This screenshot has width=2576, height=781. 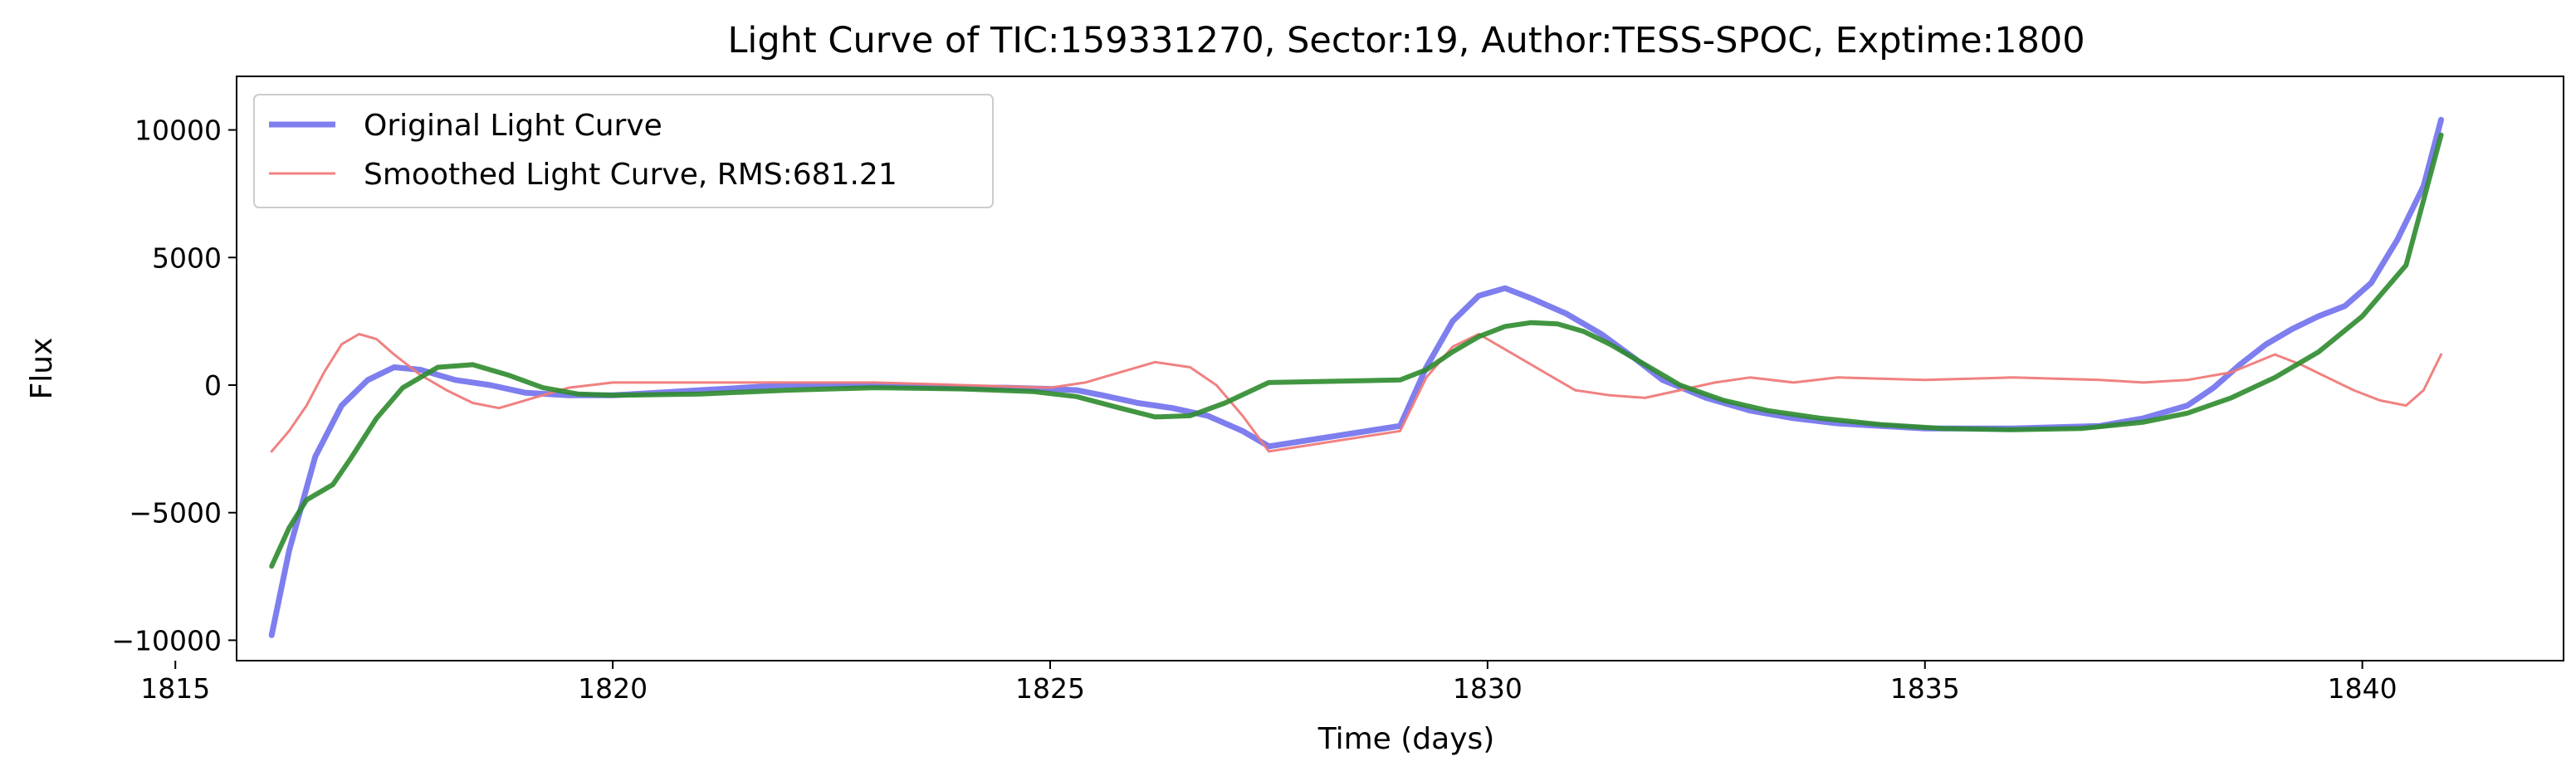 What do you see at coordinates (513, 126) in the screenshot?
I see `legend-label: Original Light Curve` at bounding box center [513, 126].